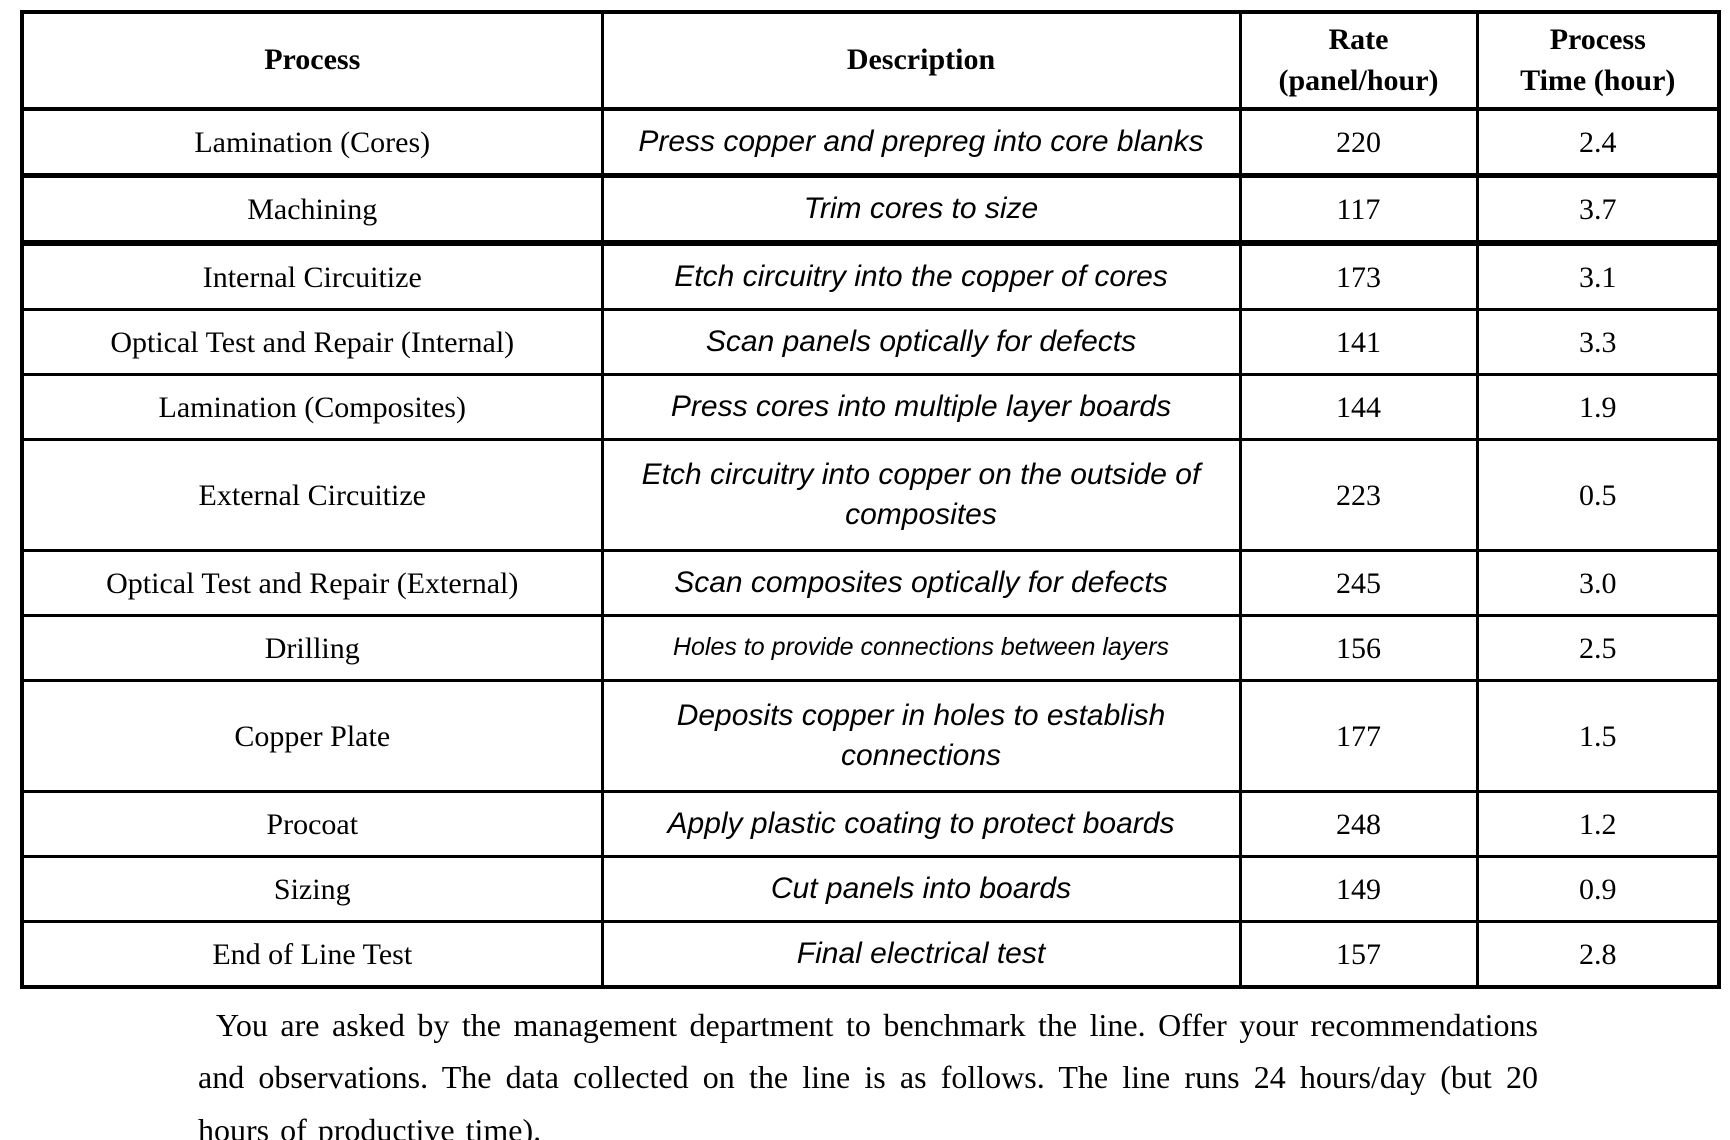 This screenshot has height=1140, width=1730. Describe the element at coordinates (1598, 824) in the screenshot. I see `process-time-cell: 1.2` at that location.